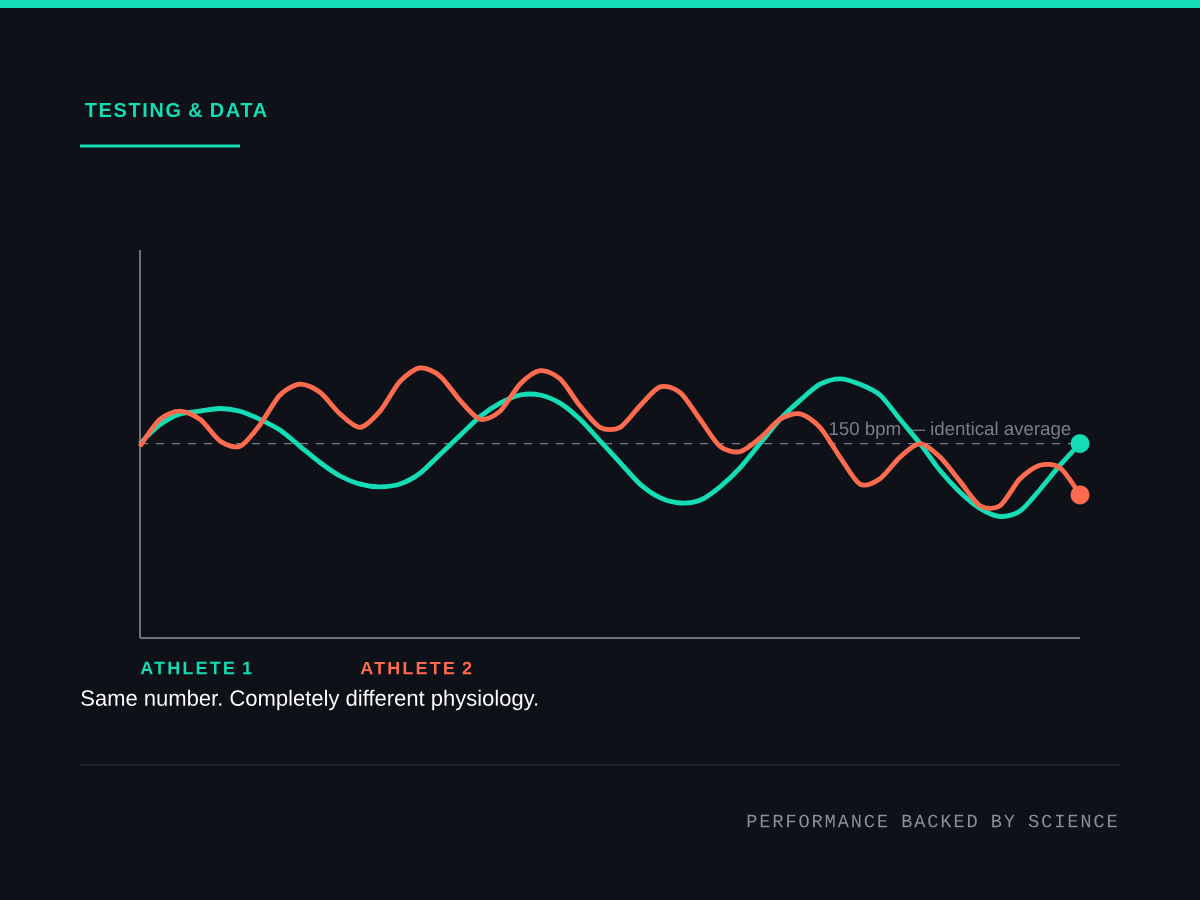  I want to click on text: ATHLETE 2, so click(416, 668).